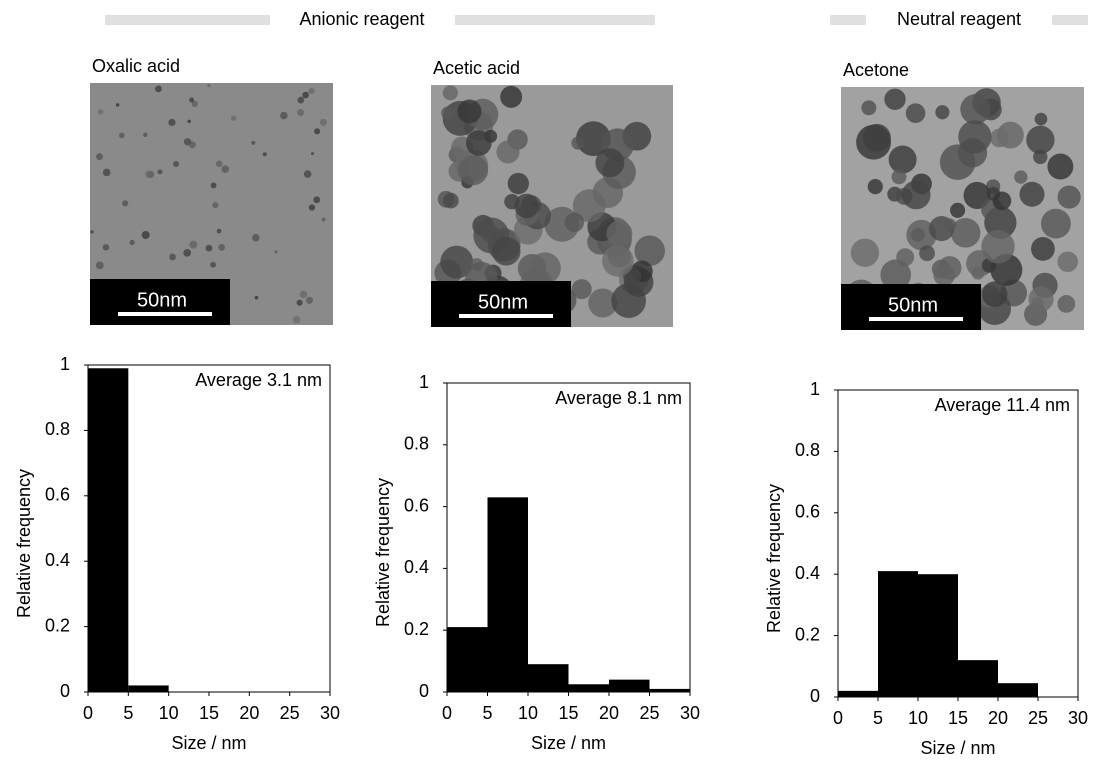 The height and width of the screenshot is (760, 1097). What do you see at coordinates (618, 398) in the screenshot?
I see `annotation: Average 8.1 nm` at bounding box center [618, 398].